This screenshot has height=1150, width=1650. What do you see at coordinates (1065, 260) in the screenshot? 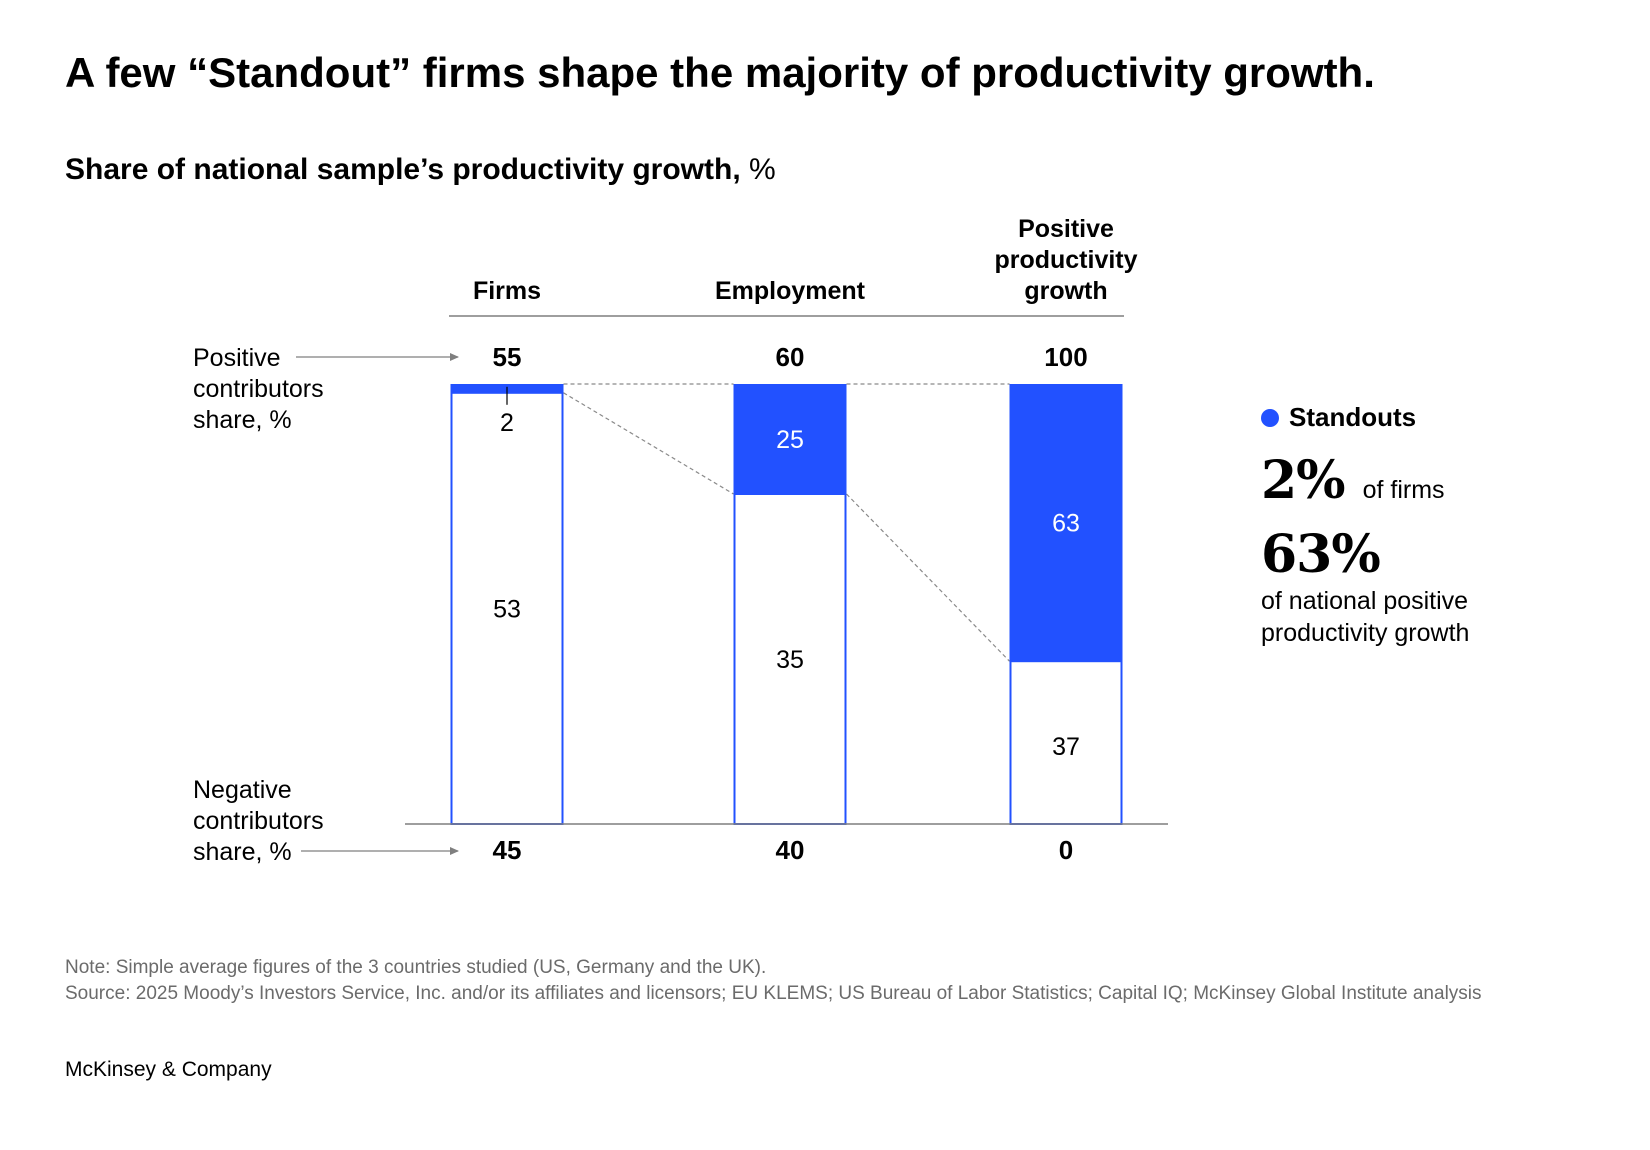
I see `category-header: productivity` at bounding box center [1065, 260].